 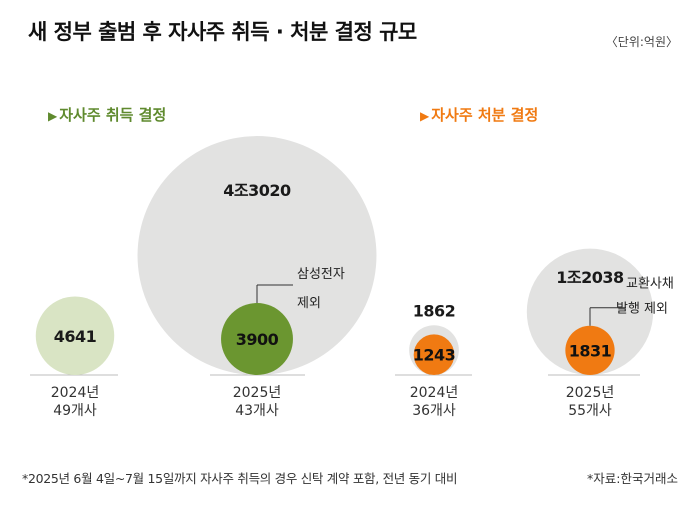 I want to click on company-count-label: 49개사, so click(x=75, y=411).